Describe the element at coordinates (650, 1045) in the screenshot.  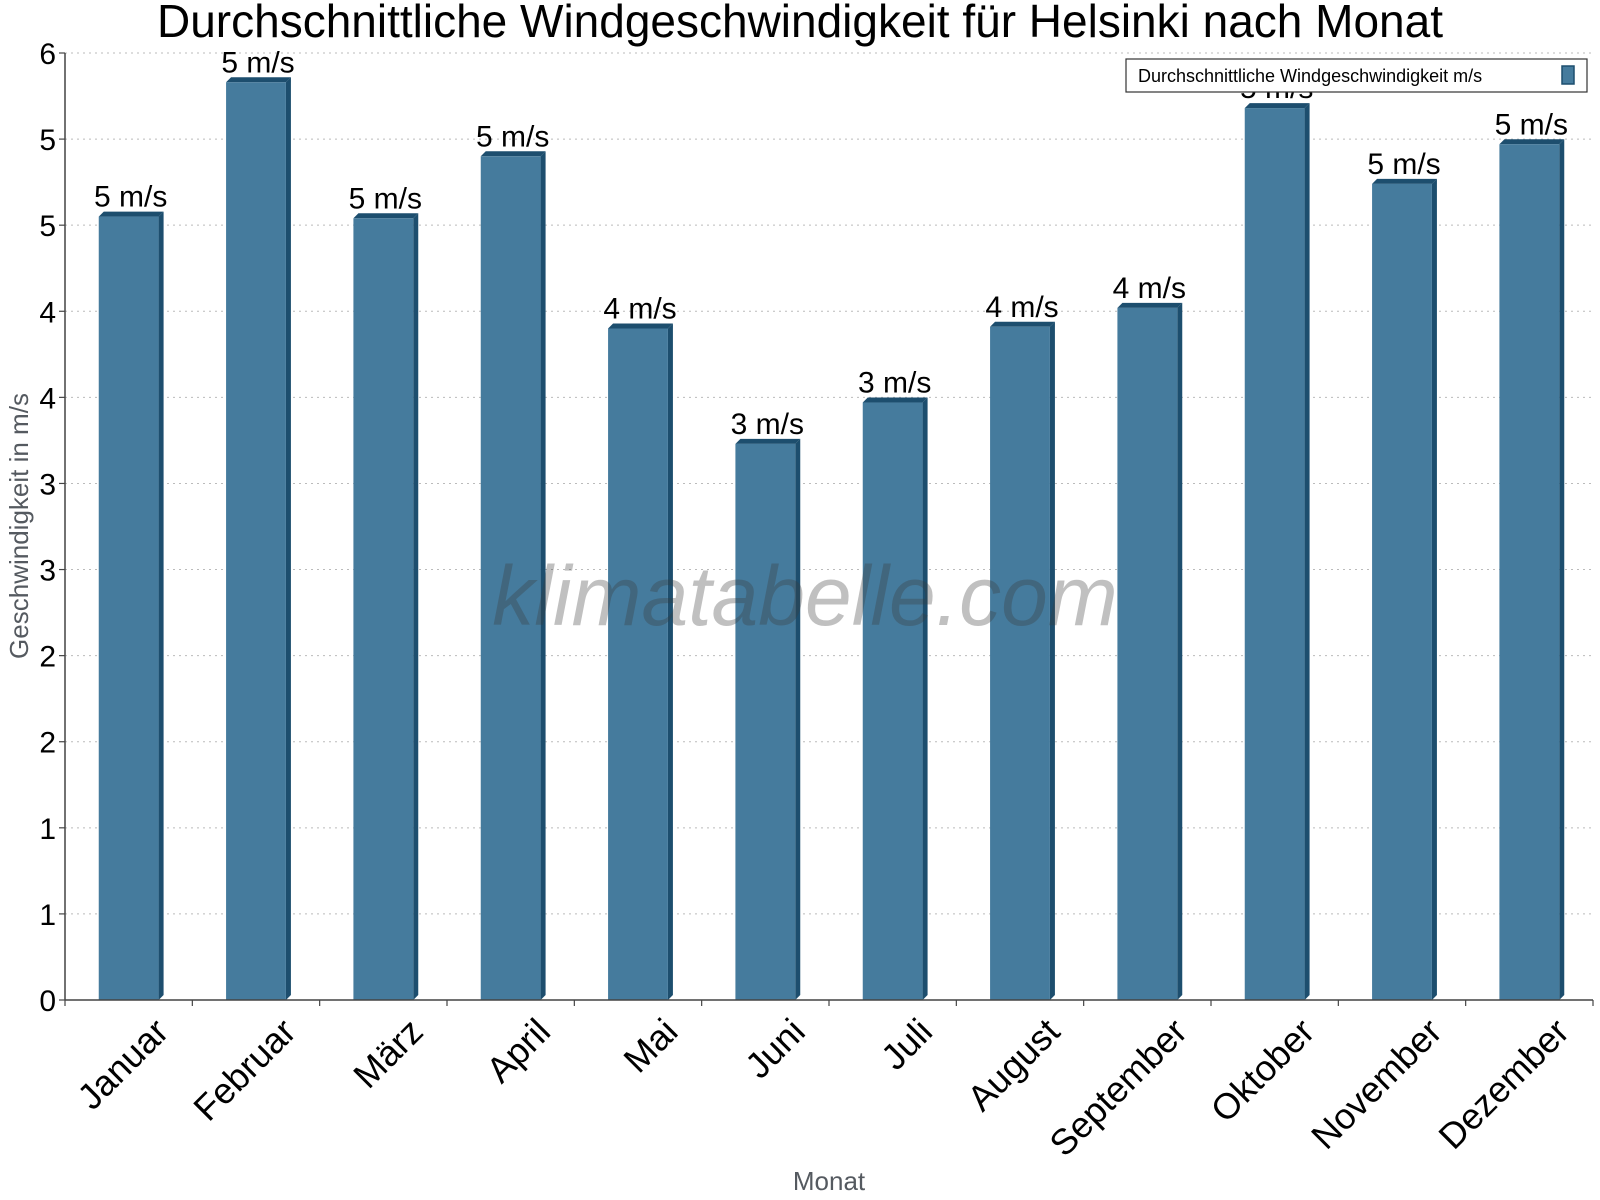
I see `category-label: Mai` at that location.